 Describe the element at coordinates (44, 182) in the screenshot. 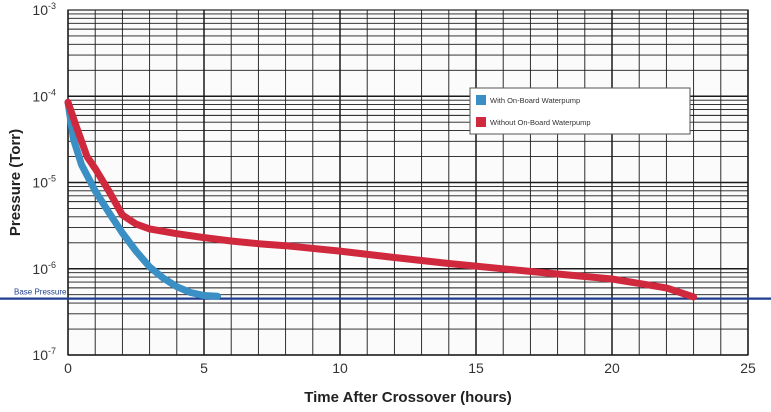

I see `y-tick-label: 10⁻⁵` at that location.